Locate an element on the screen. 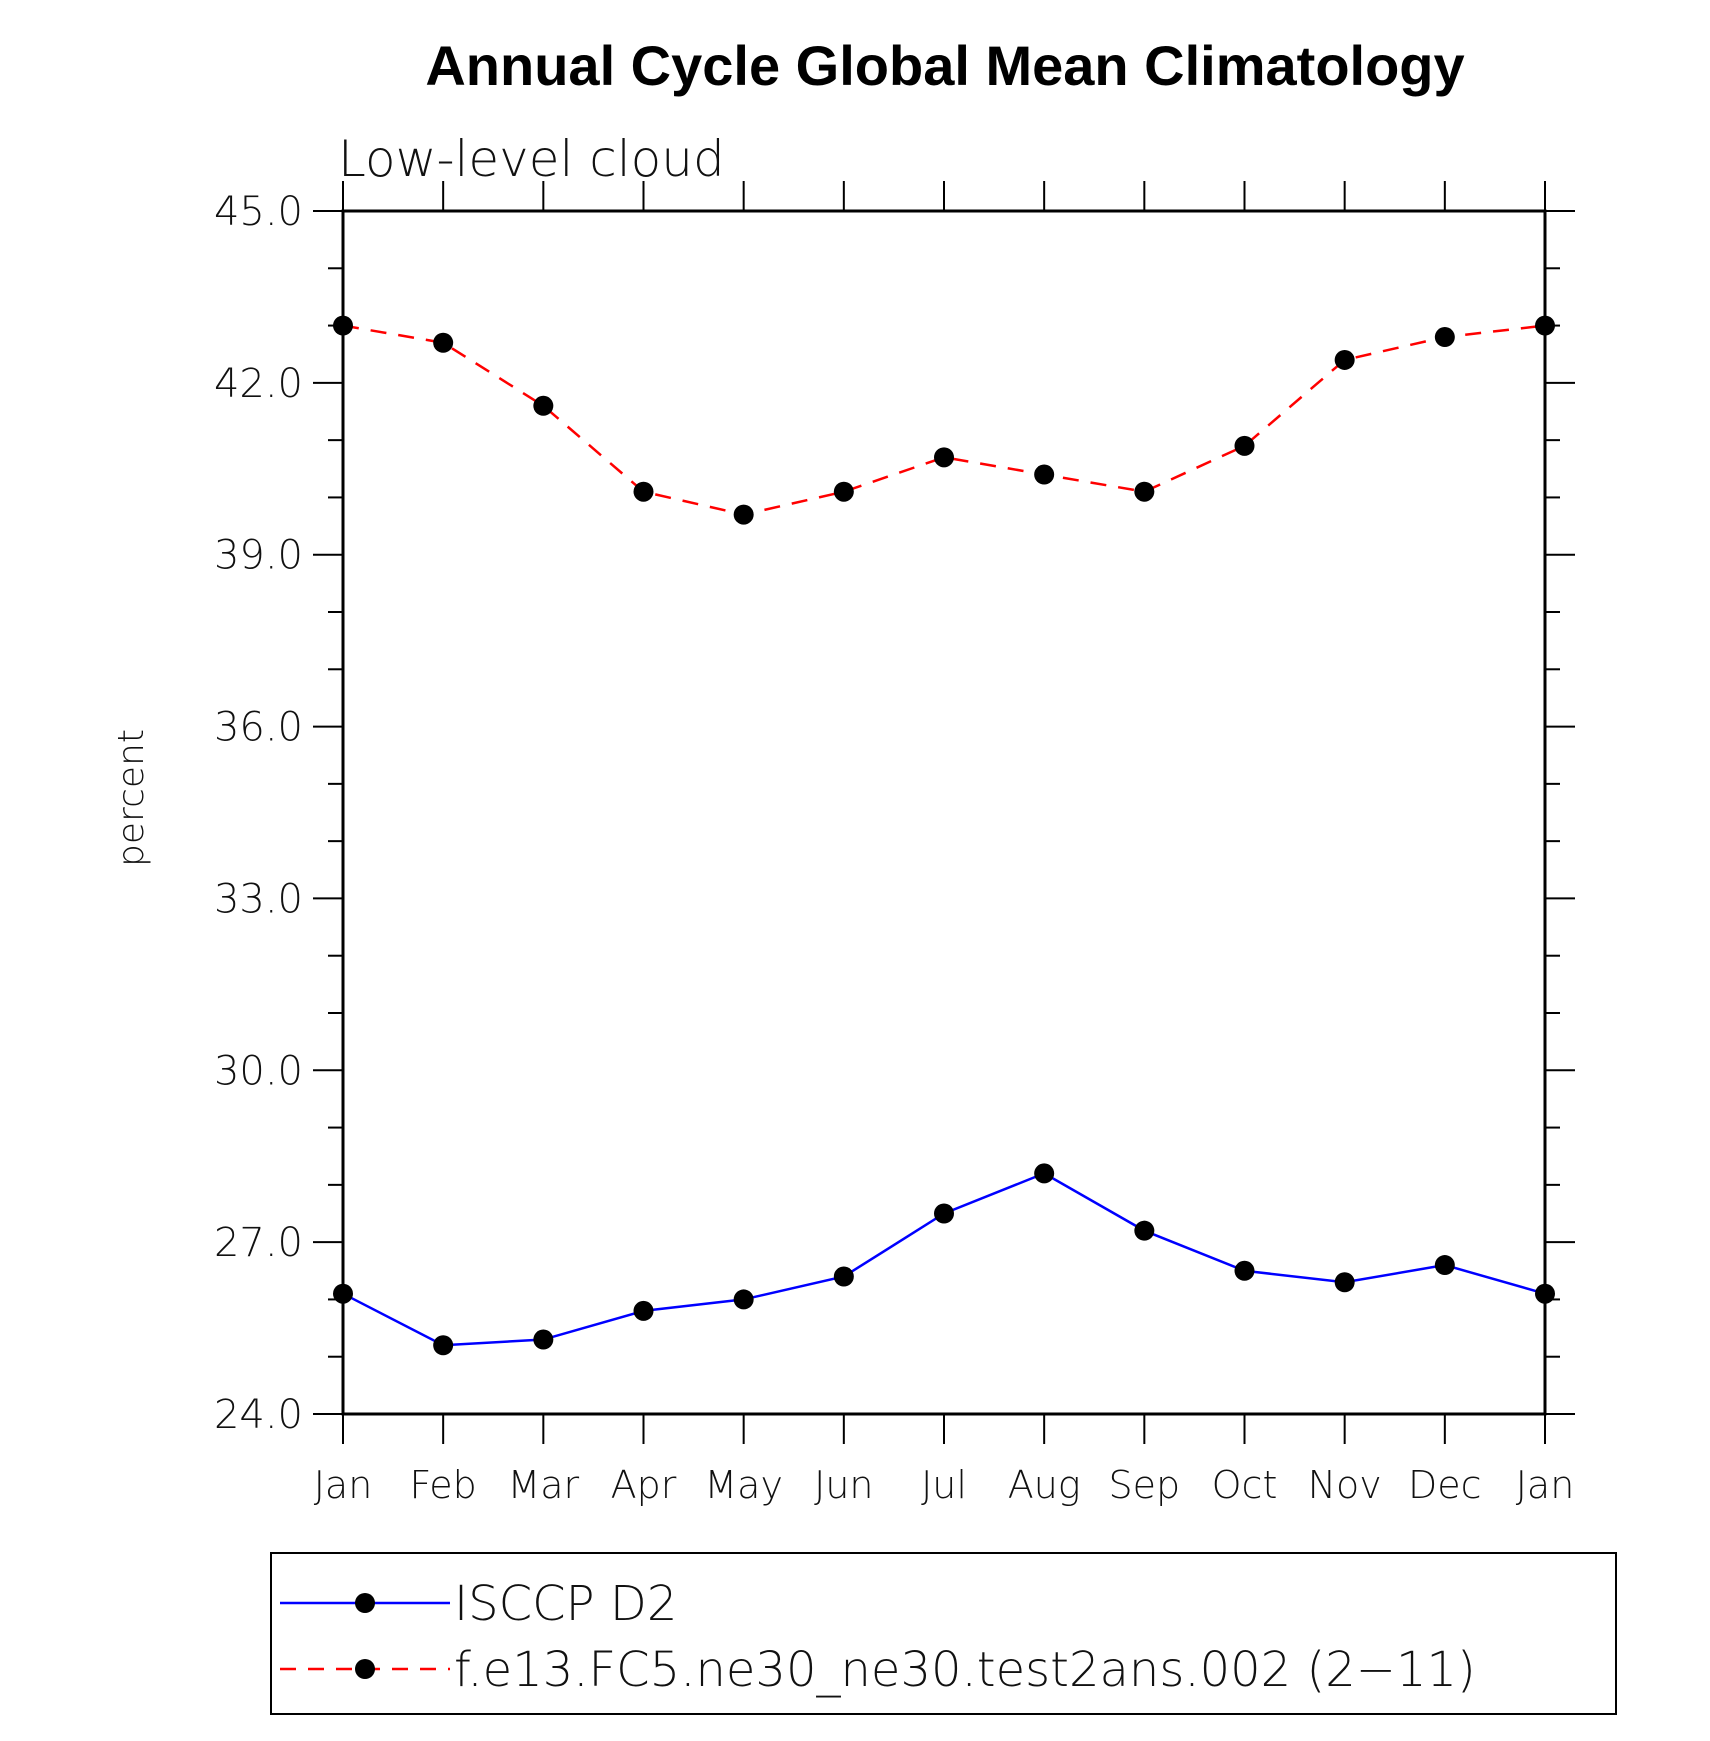 This screenshot has width=1710, height=1741. x-tick-label: Jun is located at coordinates (843, 1485).